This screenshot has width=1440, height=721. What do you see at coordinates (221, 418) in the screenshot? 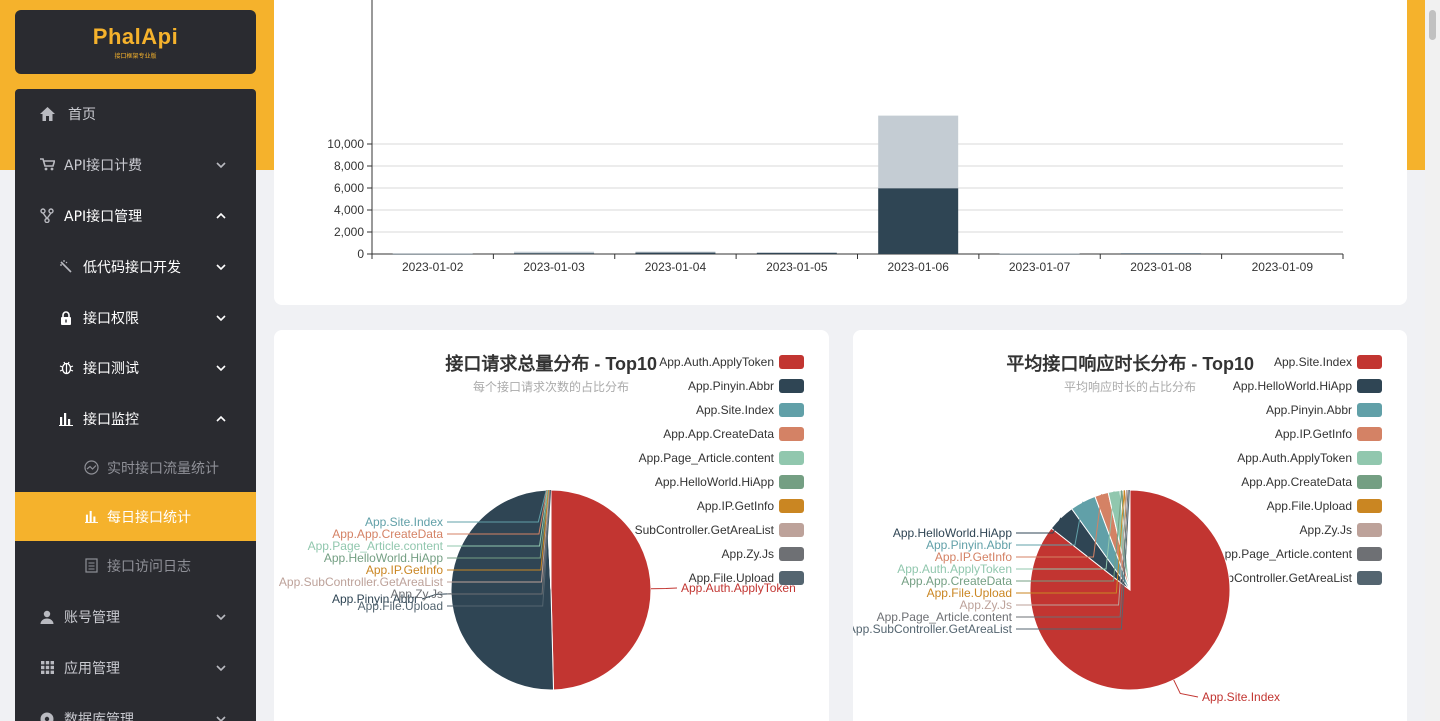
I see `chevron-up-icon` at bounding box center [221, 418].